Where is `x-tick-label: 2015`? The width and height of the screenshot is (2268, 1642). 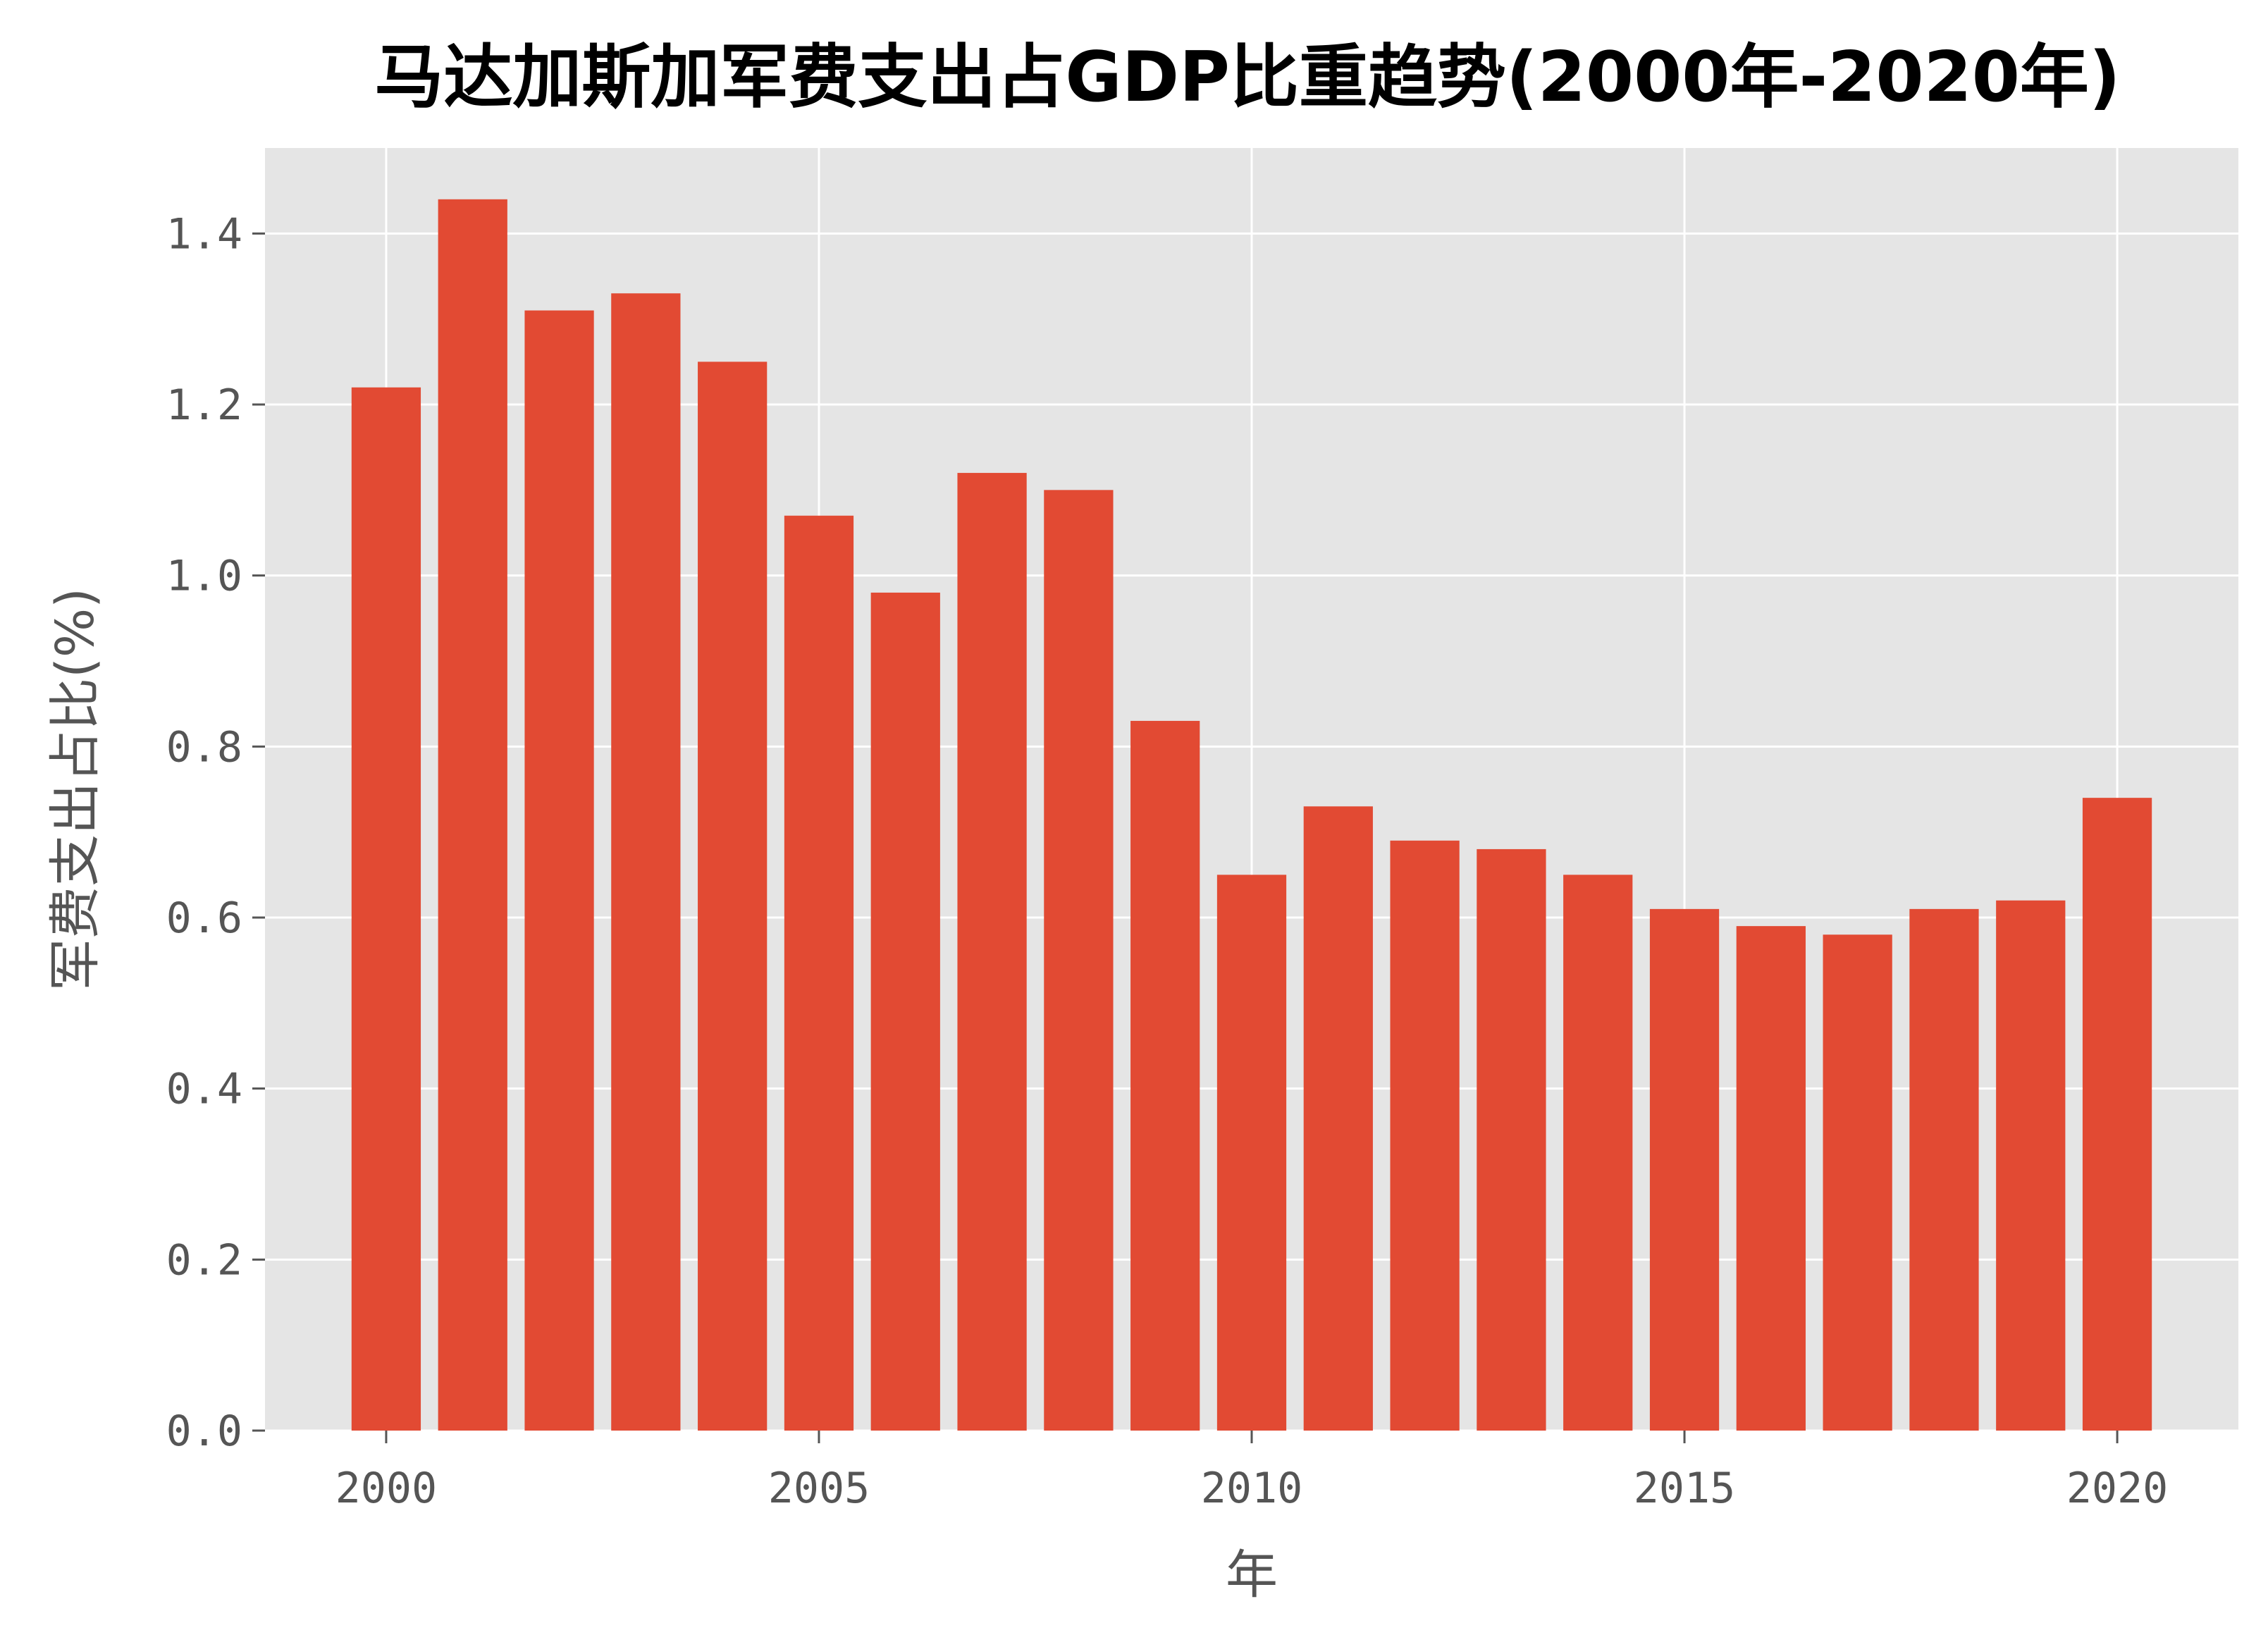 x-tick-label: 2015 is located at coordinates (1685, 1488).